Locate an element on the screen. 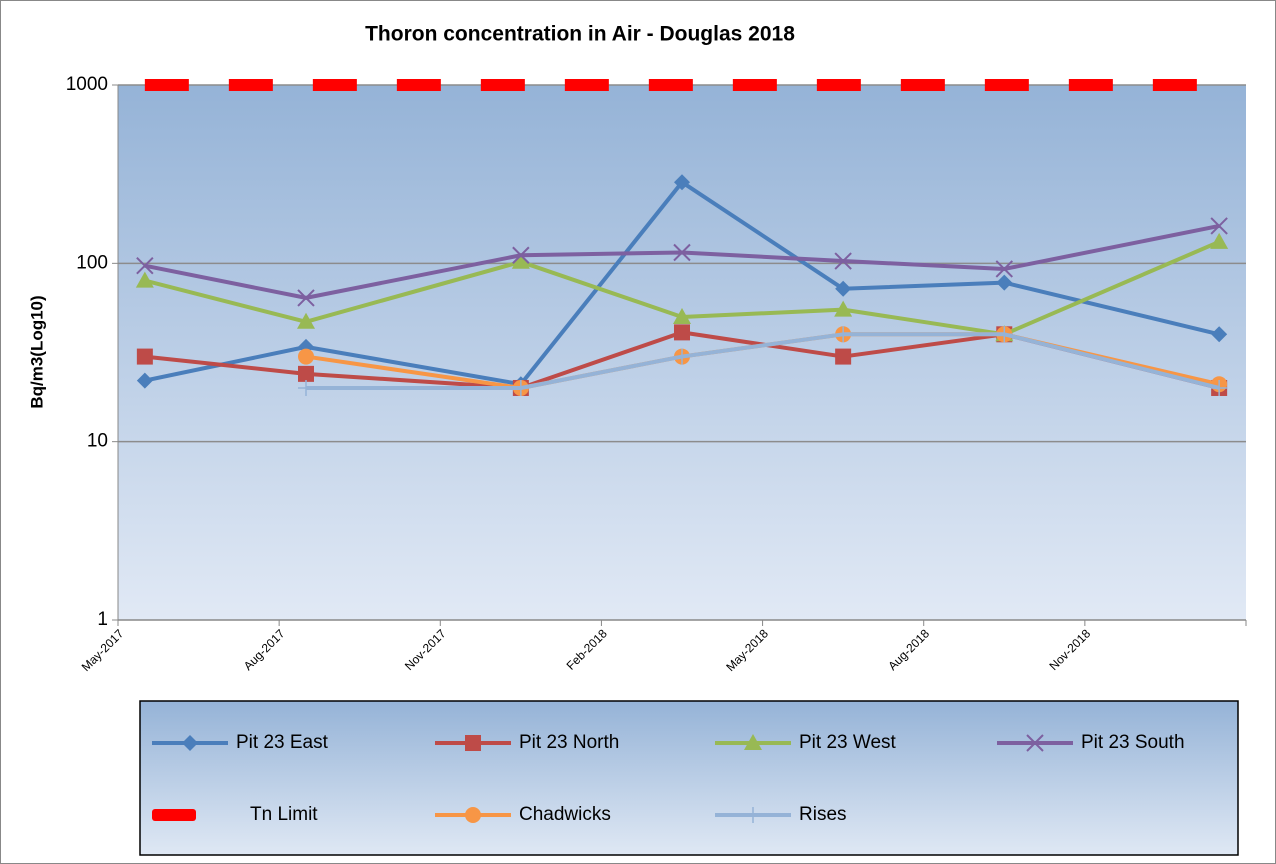 The width and height of the screenshot is (1276, 864). y-tick-label: 1000 is located at coordinates (87, 84).